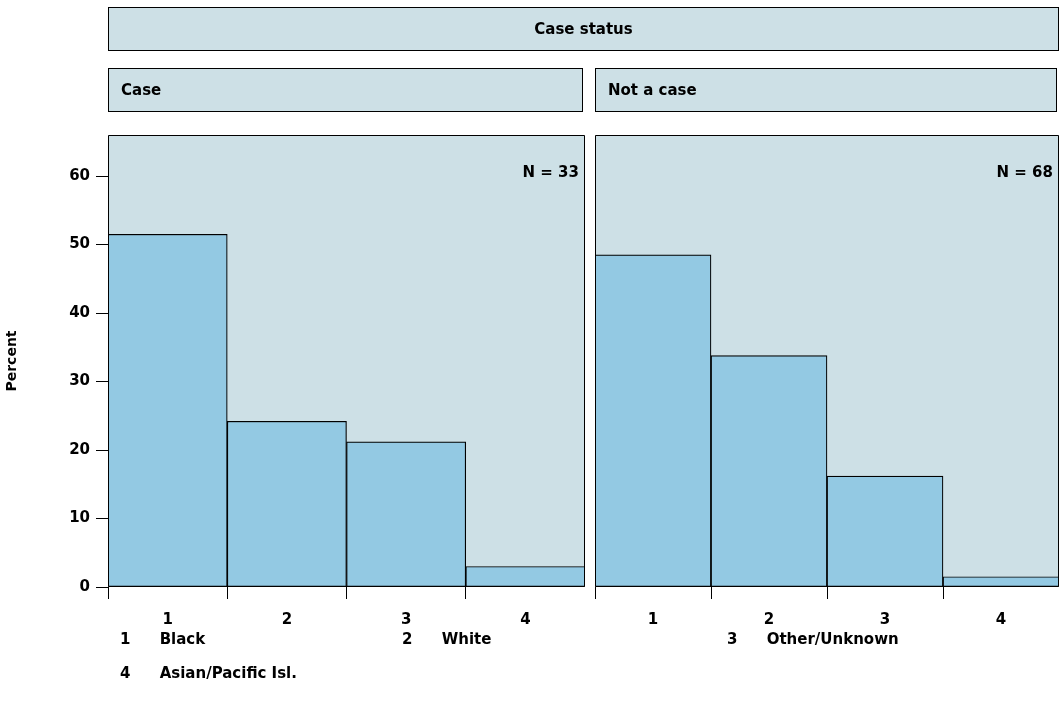 This screenshot has height=716, width=1059. What do you see at coordinates (84, 585) in the screenshot?
I see `y-tick-label: 0` at bounding box center [84, 585].